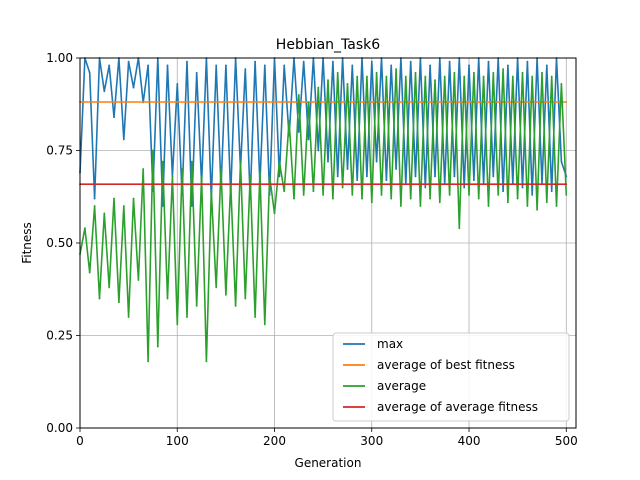 This screenshot has width=640, height=480. I want to click on legend-label: average of best fitness, so click(446, 365).